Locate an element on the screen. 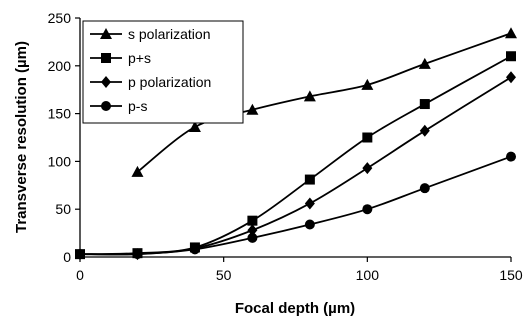 The height and width of the screenshot is (322, 529). legend-label: p+s is located at coordinates (139, 58).